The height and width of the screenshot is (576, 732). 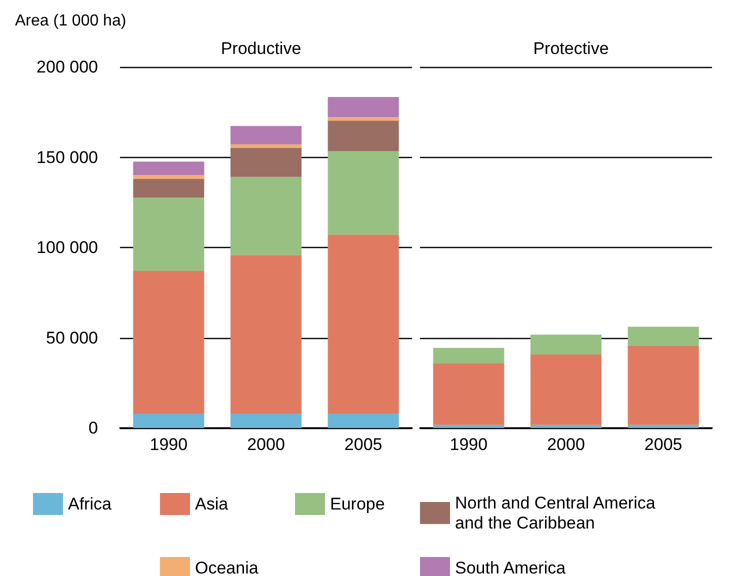 What do you see at coordinates (261, 48) in the screenshot?
I see `chart-title: Productive` at bounding box center [261, 48].